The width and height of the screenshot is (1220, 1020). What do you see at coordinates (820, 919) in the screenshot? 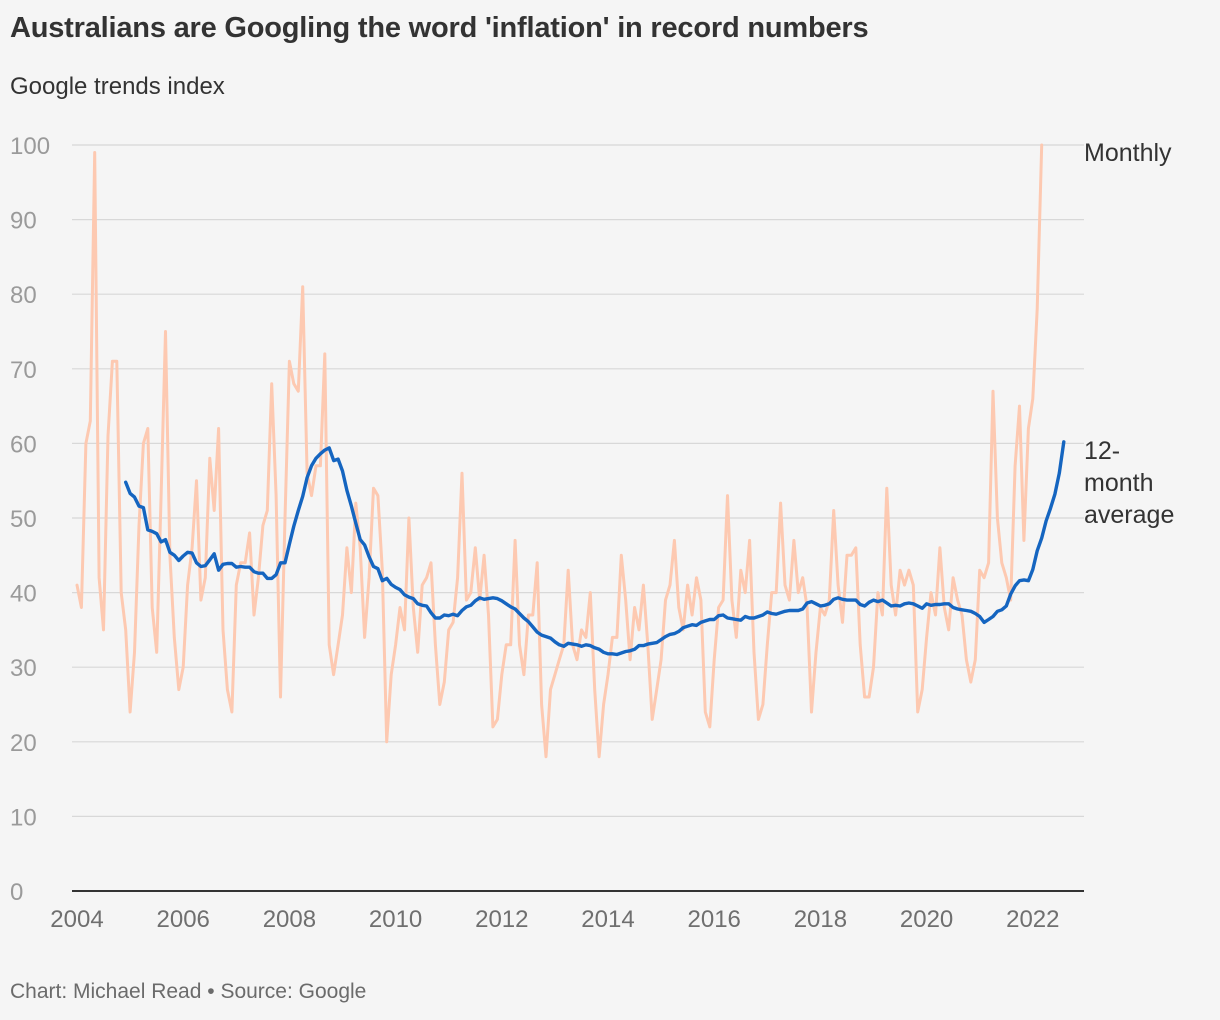
I see `x-tick-label: 2018` at bounding box center [820, 919].